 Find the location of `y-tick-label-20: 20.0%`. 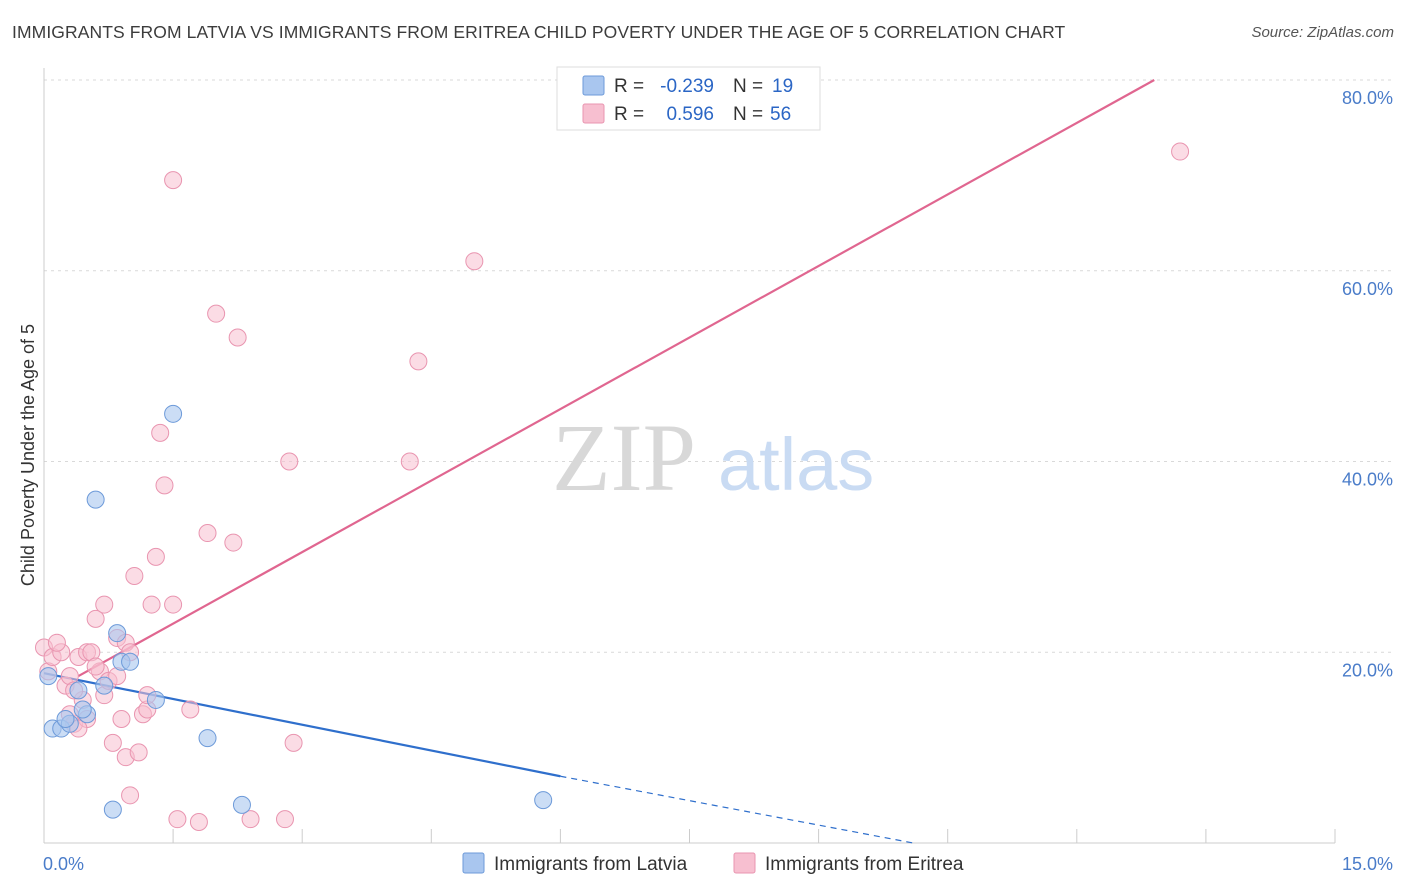

y-tick-label-20: 20.0% is located at coordinates (1367, 670).